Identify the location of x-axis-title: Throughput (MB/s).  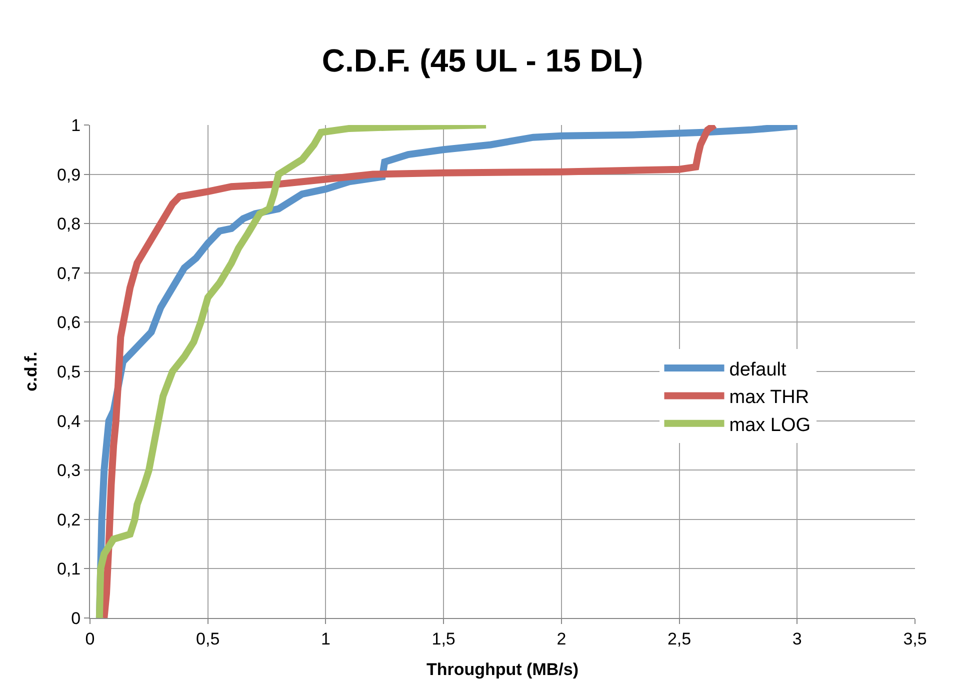
(502, 669).